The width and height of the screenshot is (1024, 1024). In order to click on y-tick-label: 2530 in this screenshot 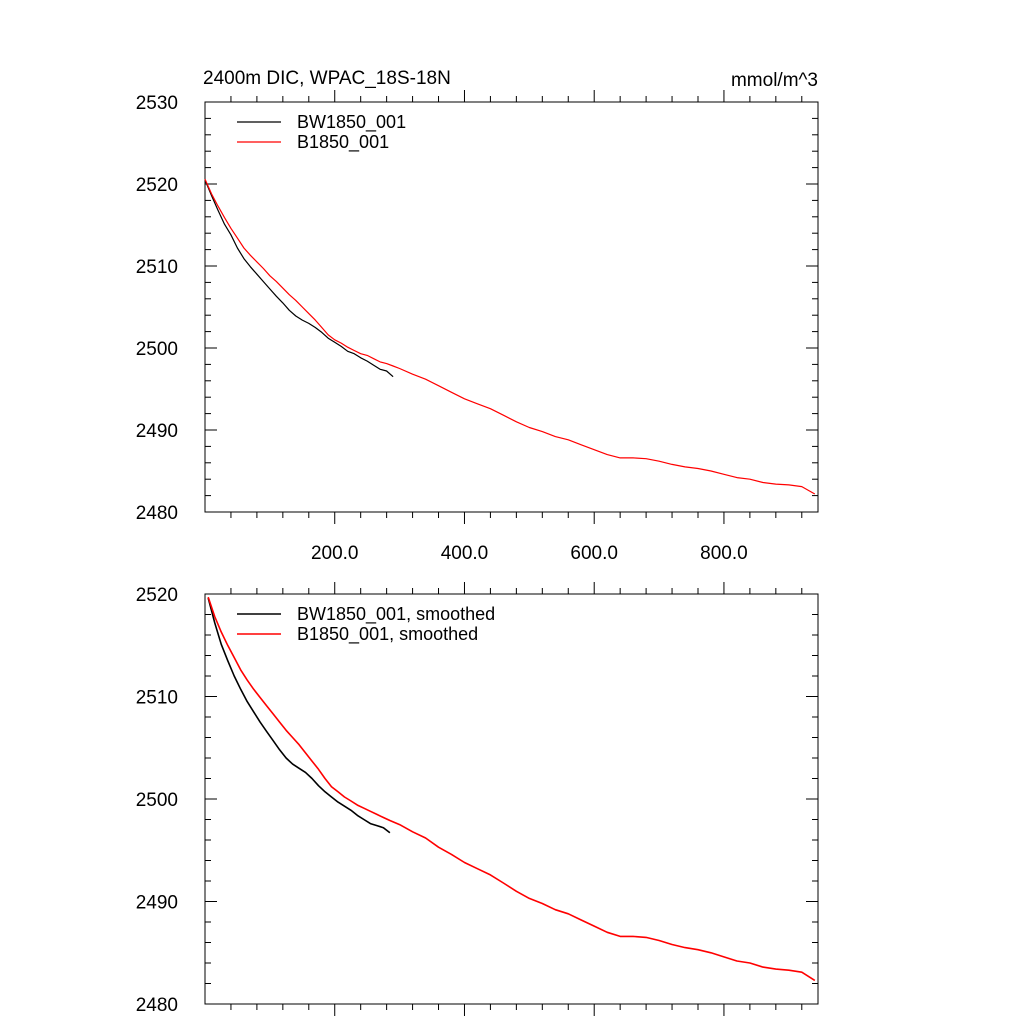, I will do `click(157, 103)`.